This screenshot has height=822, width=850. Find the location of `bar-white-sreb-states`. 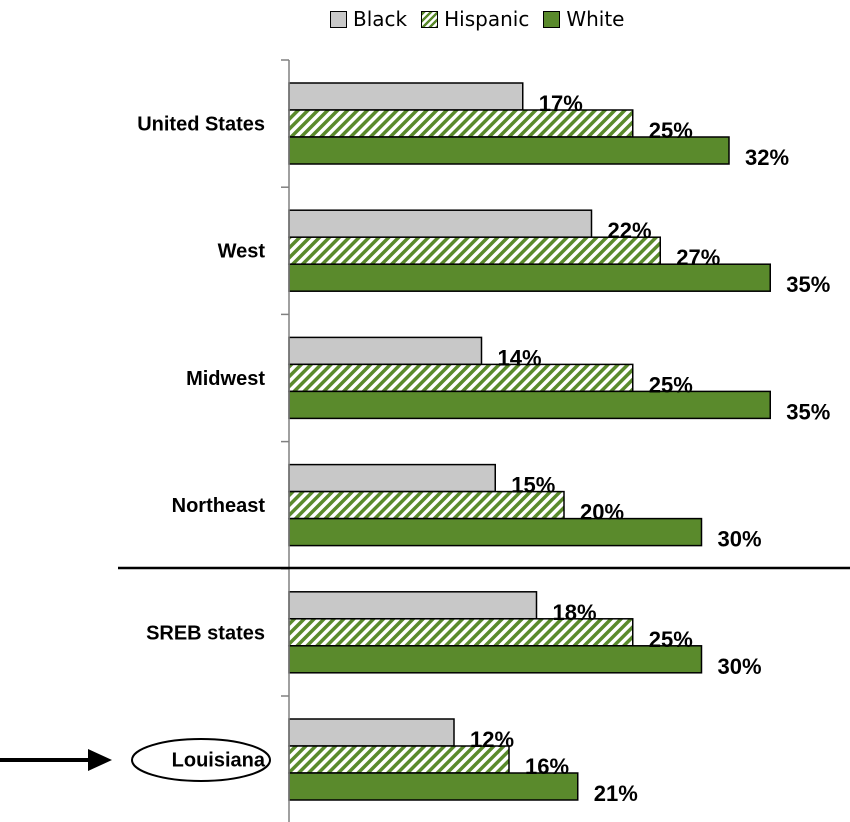

bar-white-sreb-states is located at coordinates (495, 659).